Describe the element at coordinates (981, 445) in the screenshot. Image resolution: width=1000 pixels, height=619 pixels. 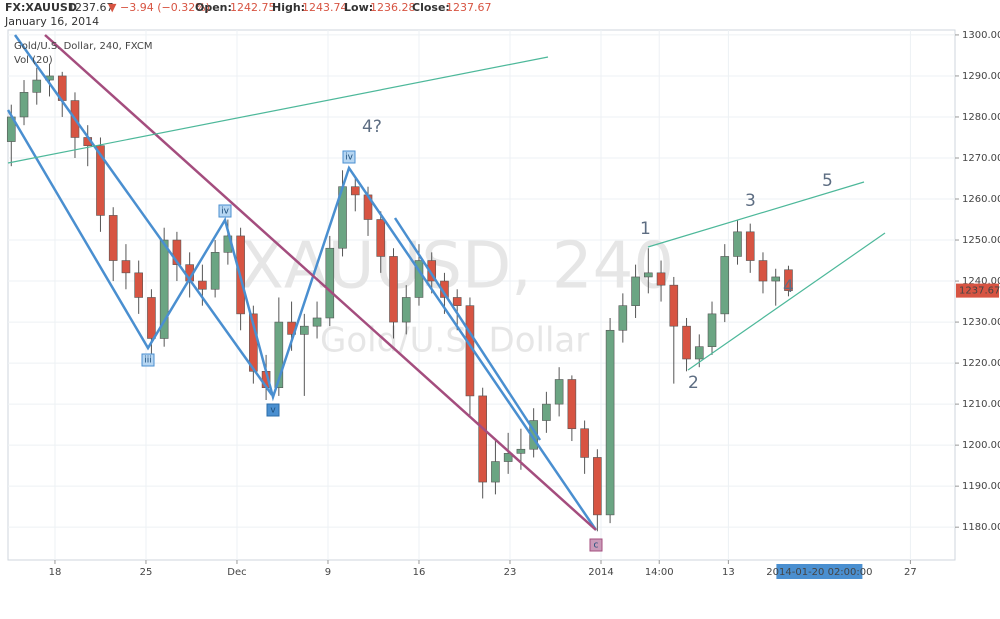
I see `y-tick-label: 1200.00` at that location.